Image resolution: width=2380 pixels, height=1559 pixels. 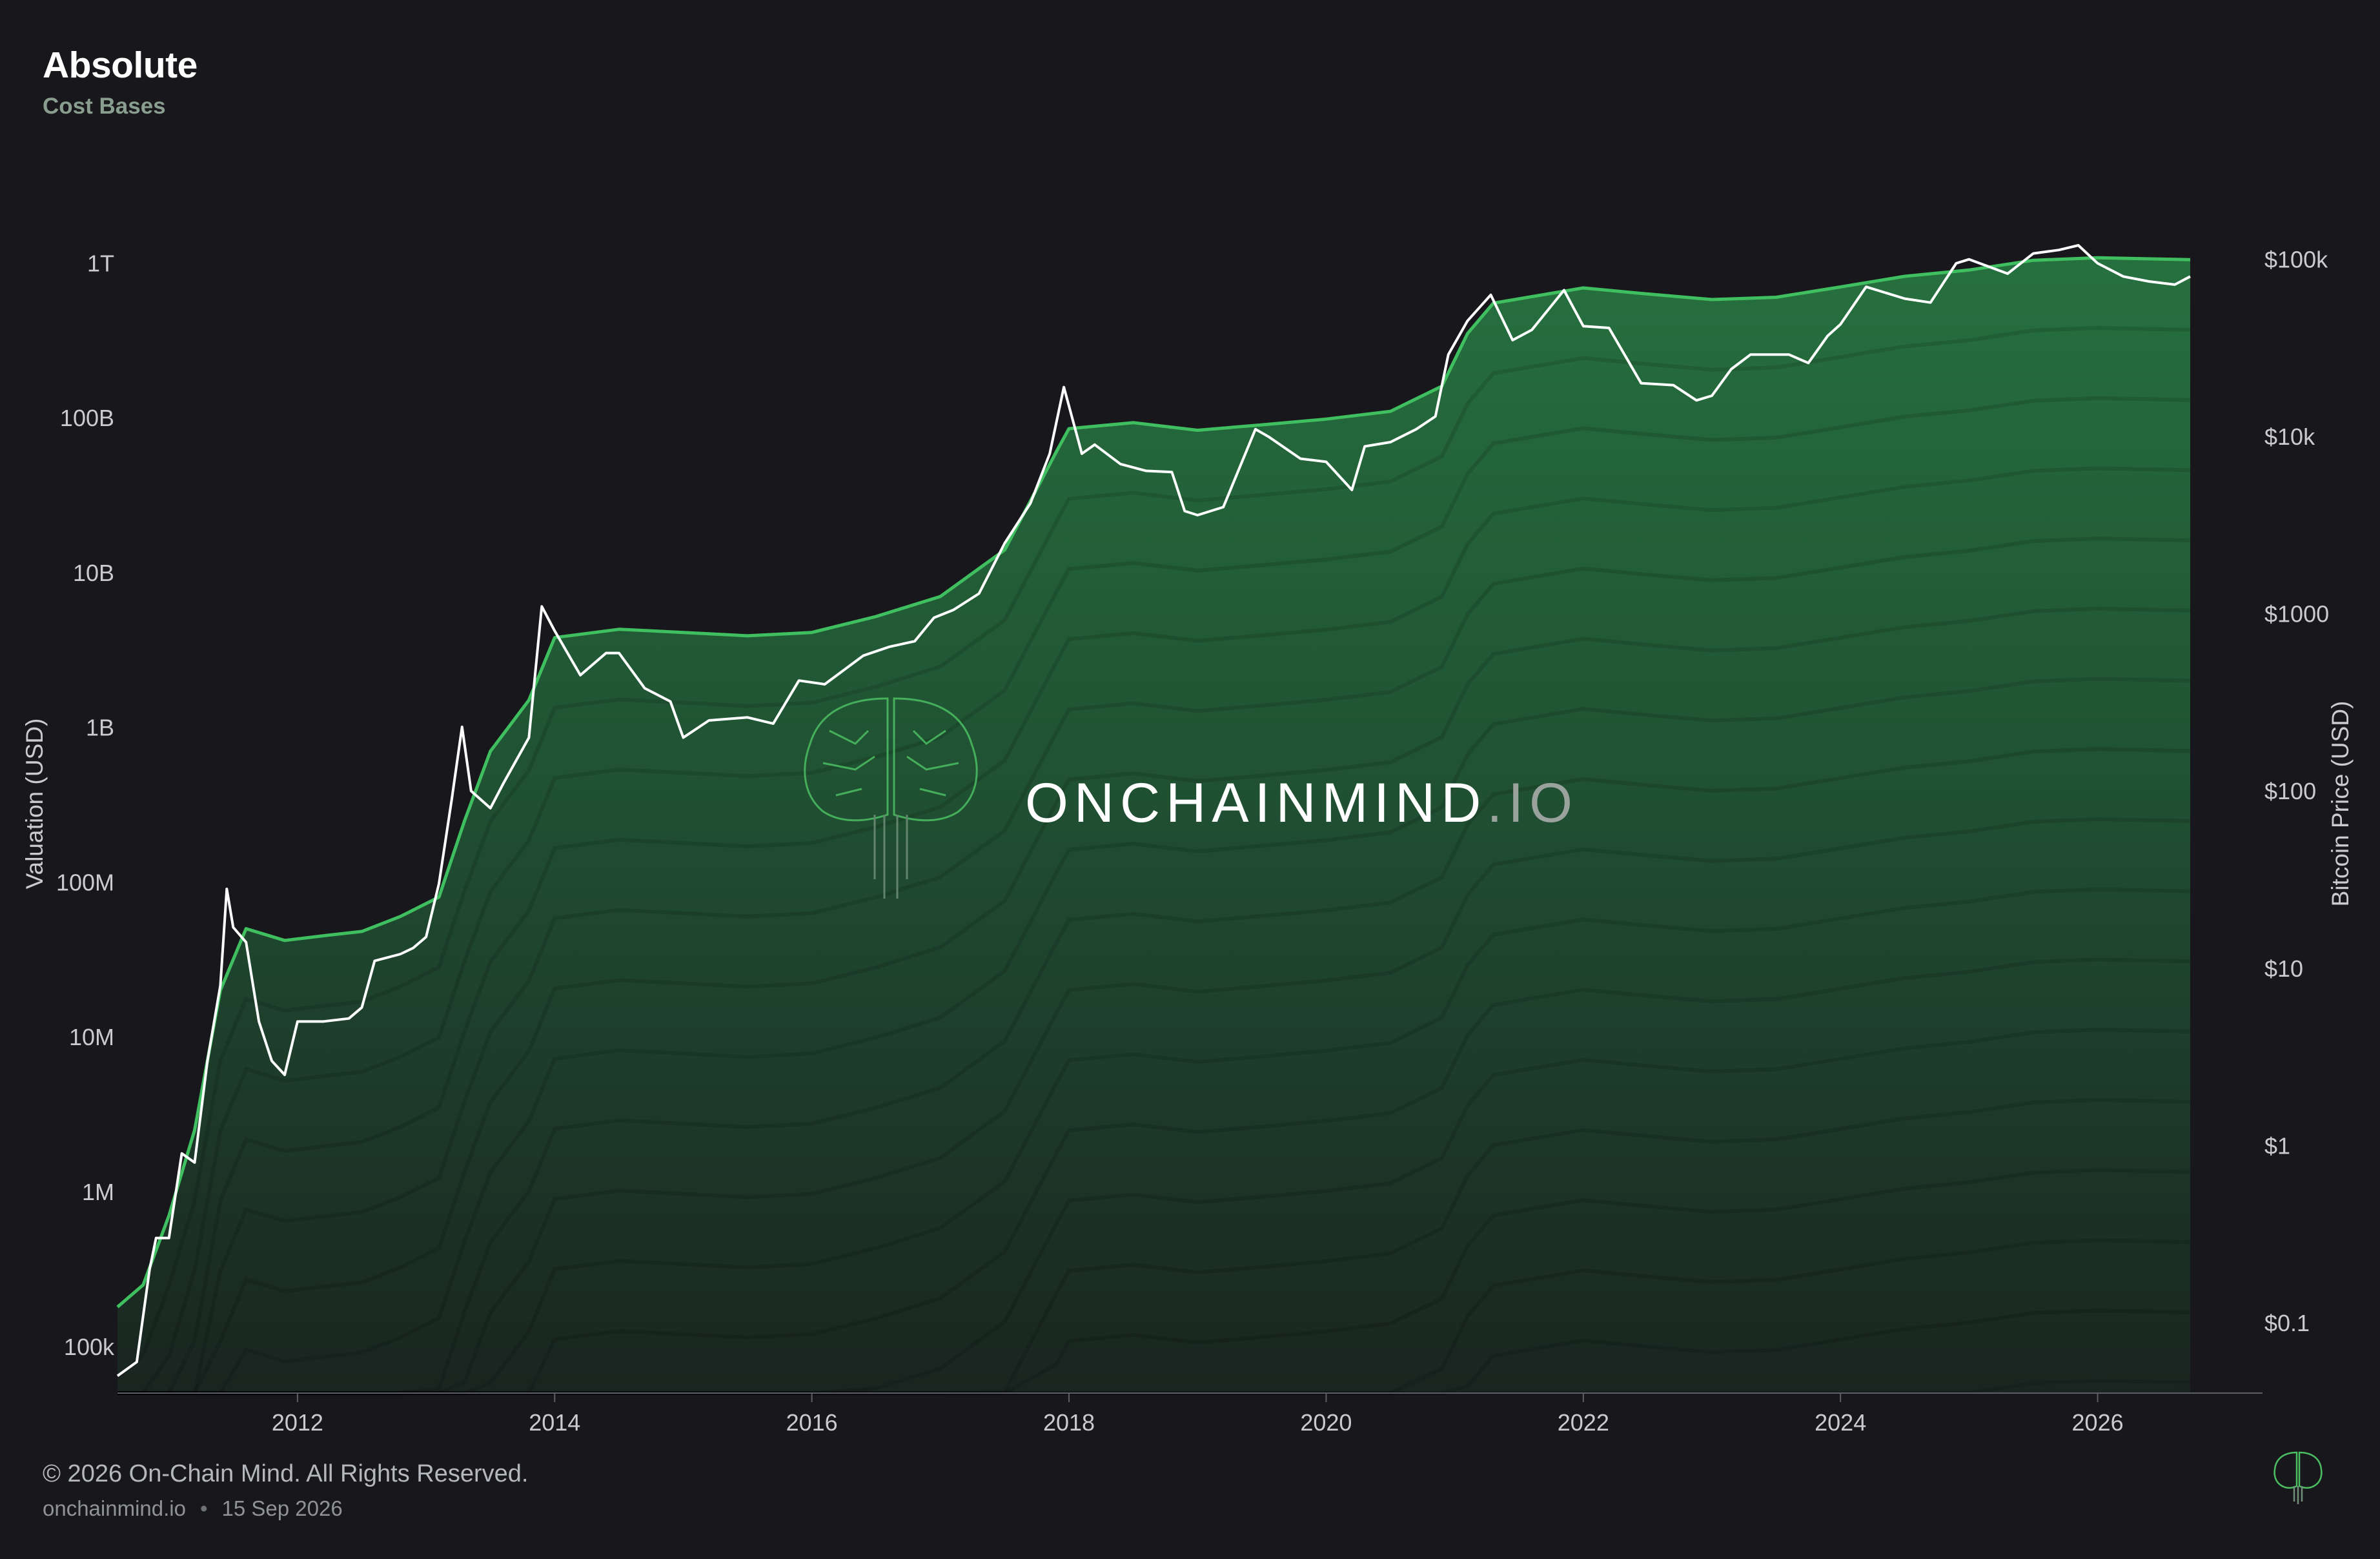 I want to click on y-left-tick-label: 1M, so click(x=98, y=1192).